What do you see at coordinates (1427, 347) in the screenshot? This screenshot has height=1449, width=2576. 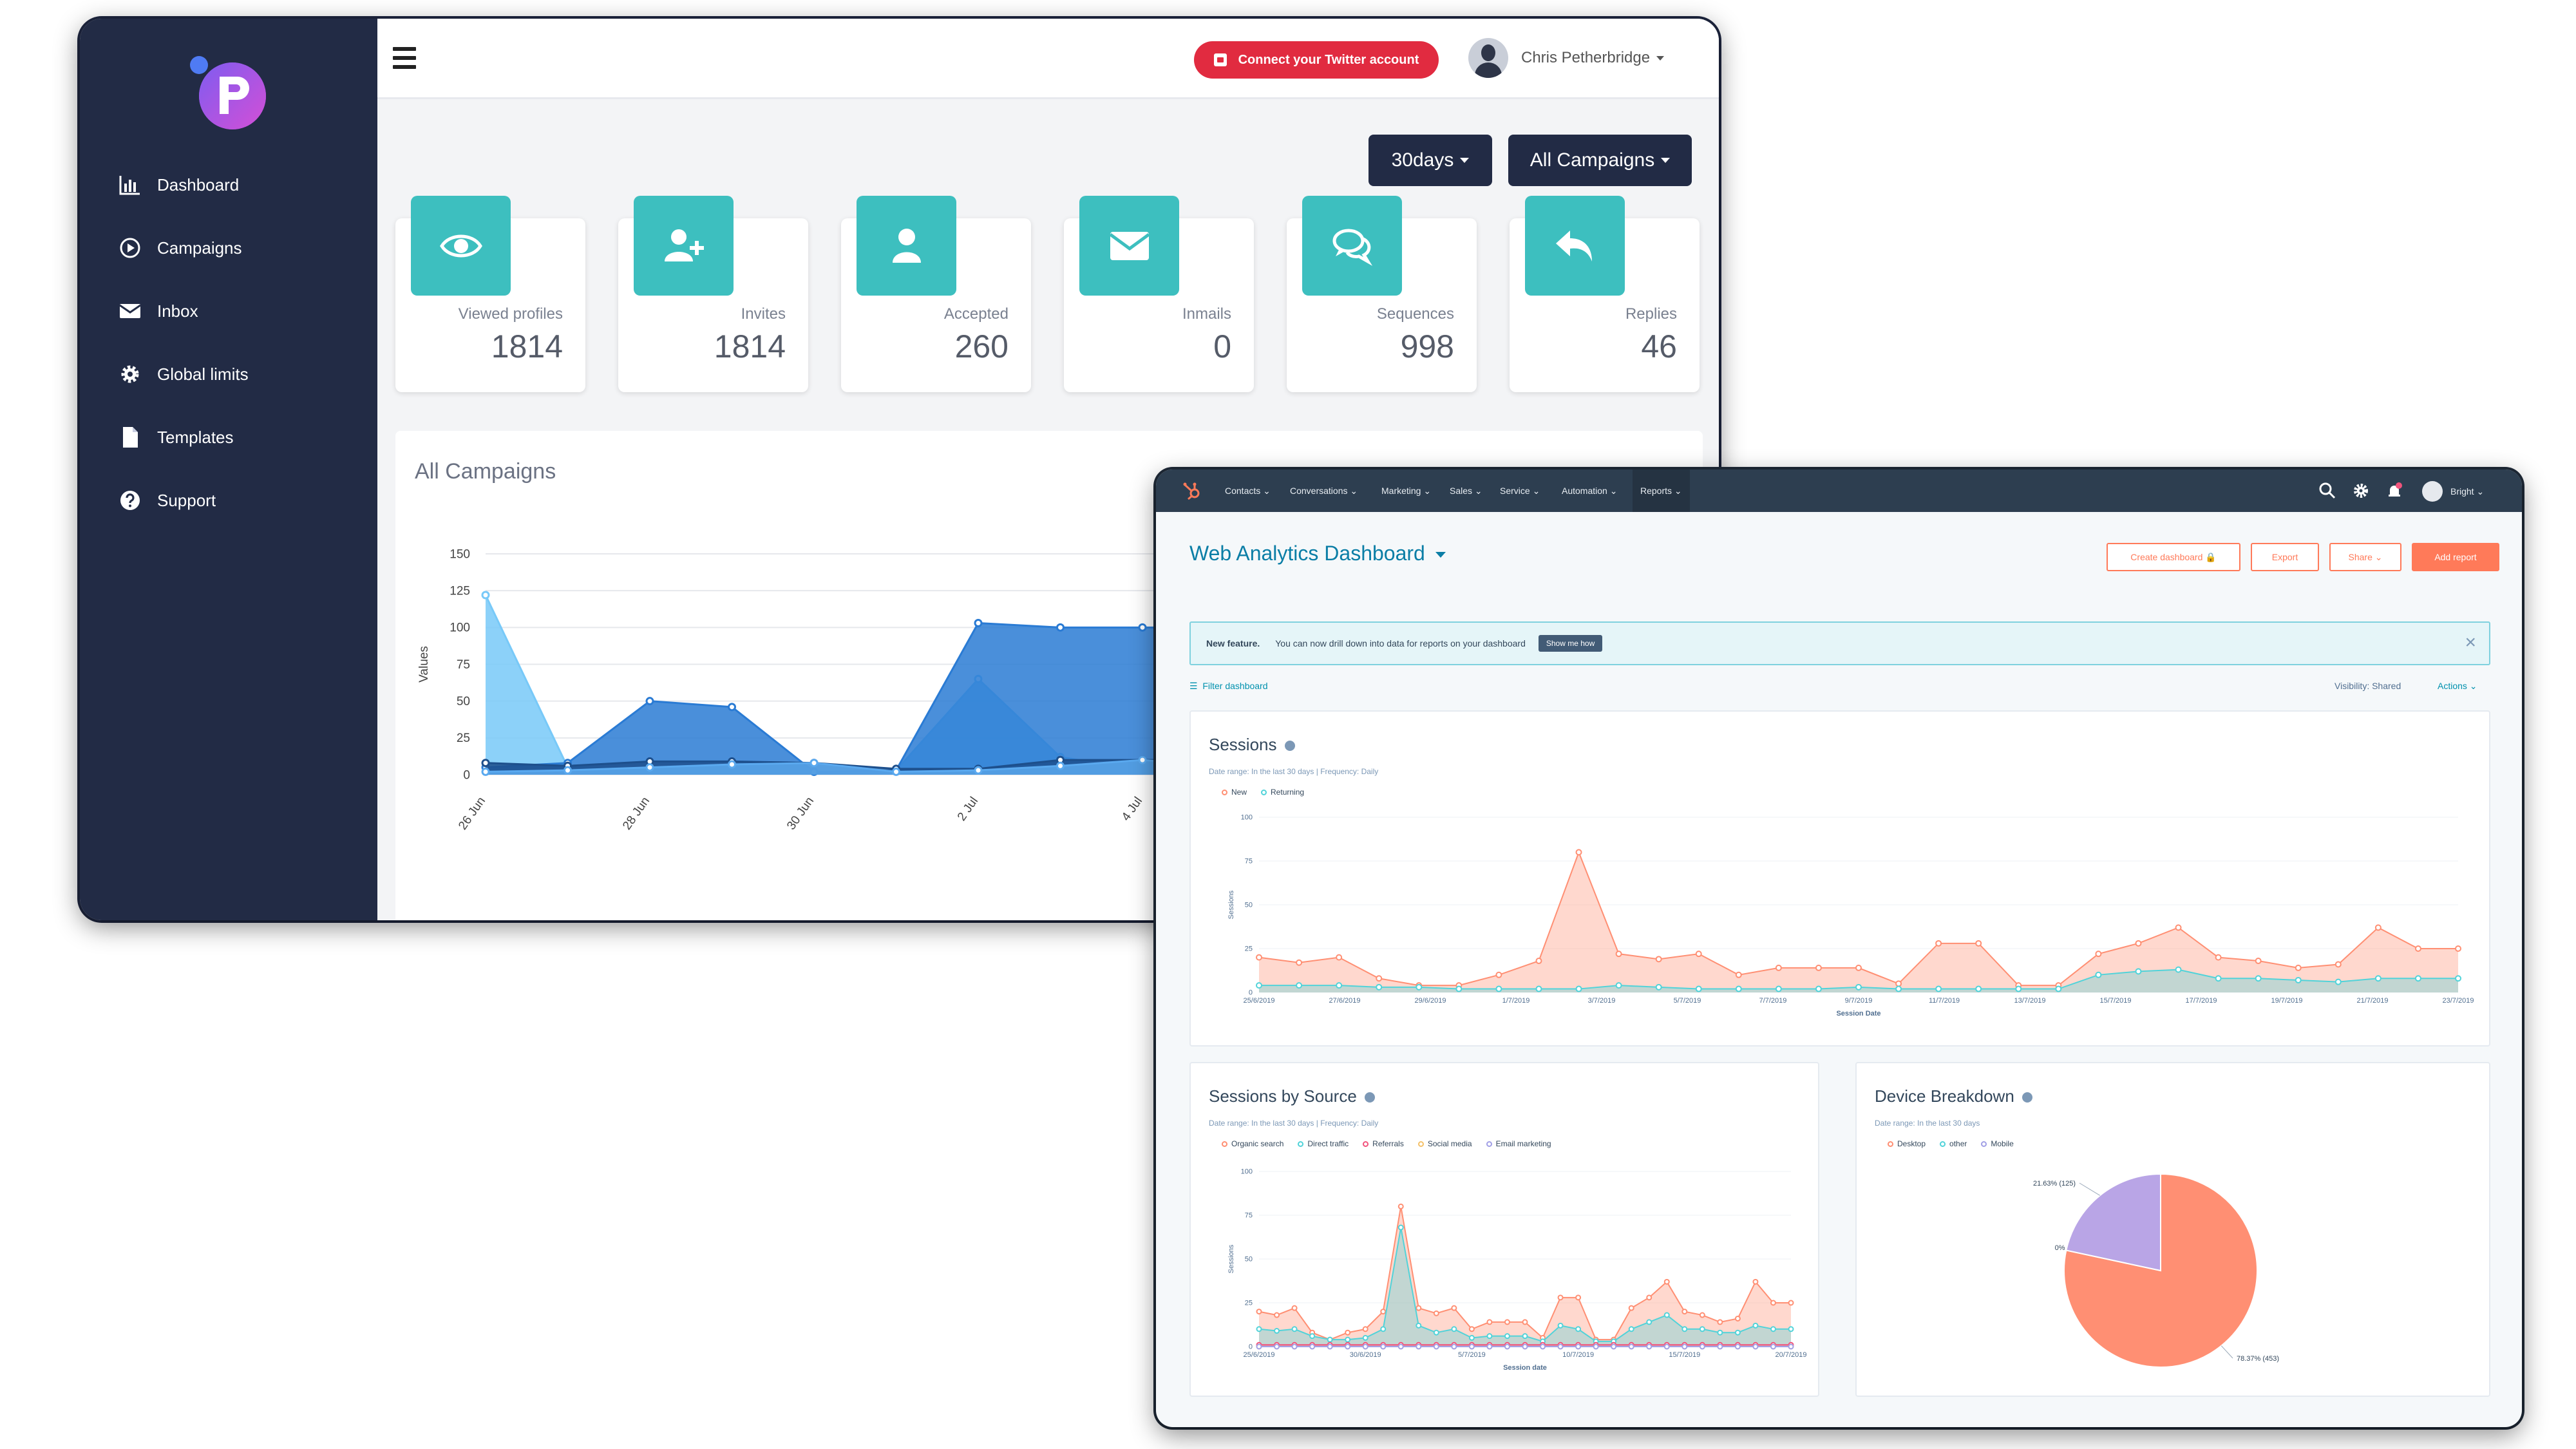 I see `stat-value: 998` at bounding box center [1427, 347].